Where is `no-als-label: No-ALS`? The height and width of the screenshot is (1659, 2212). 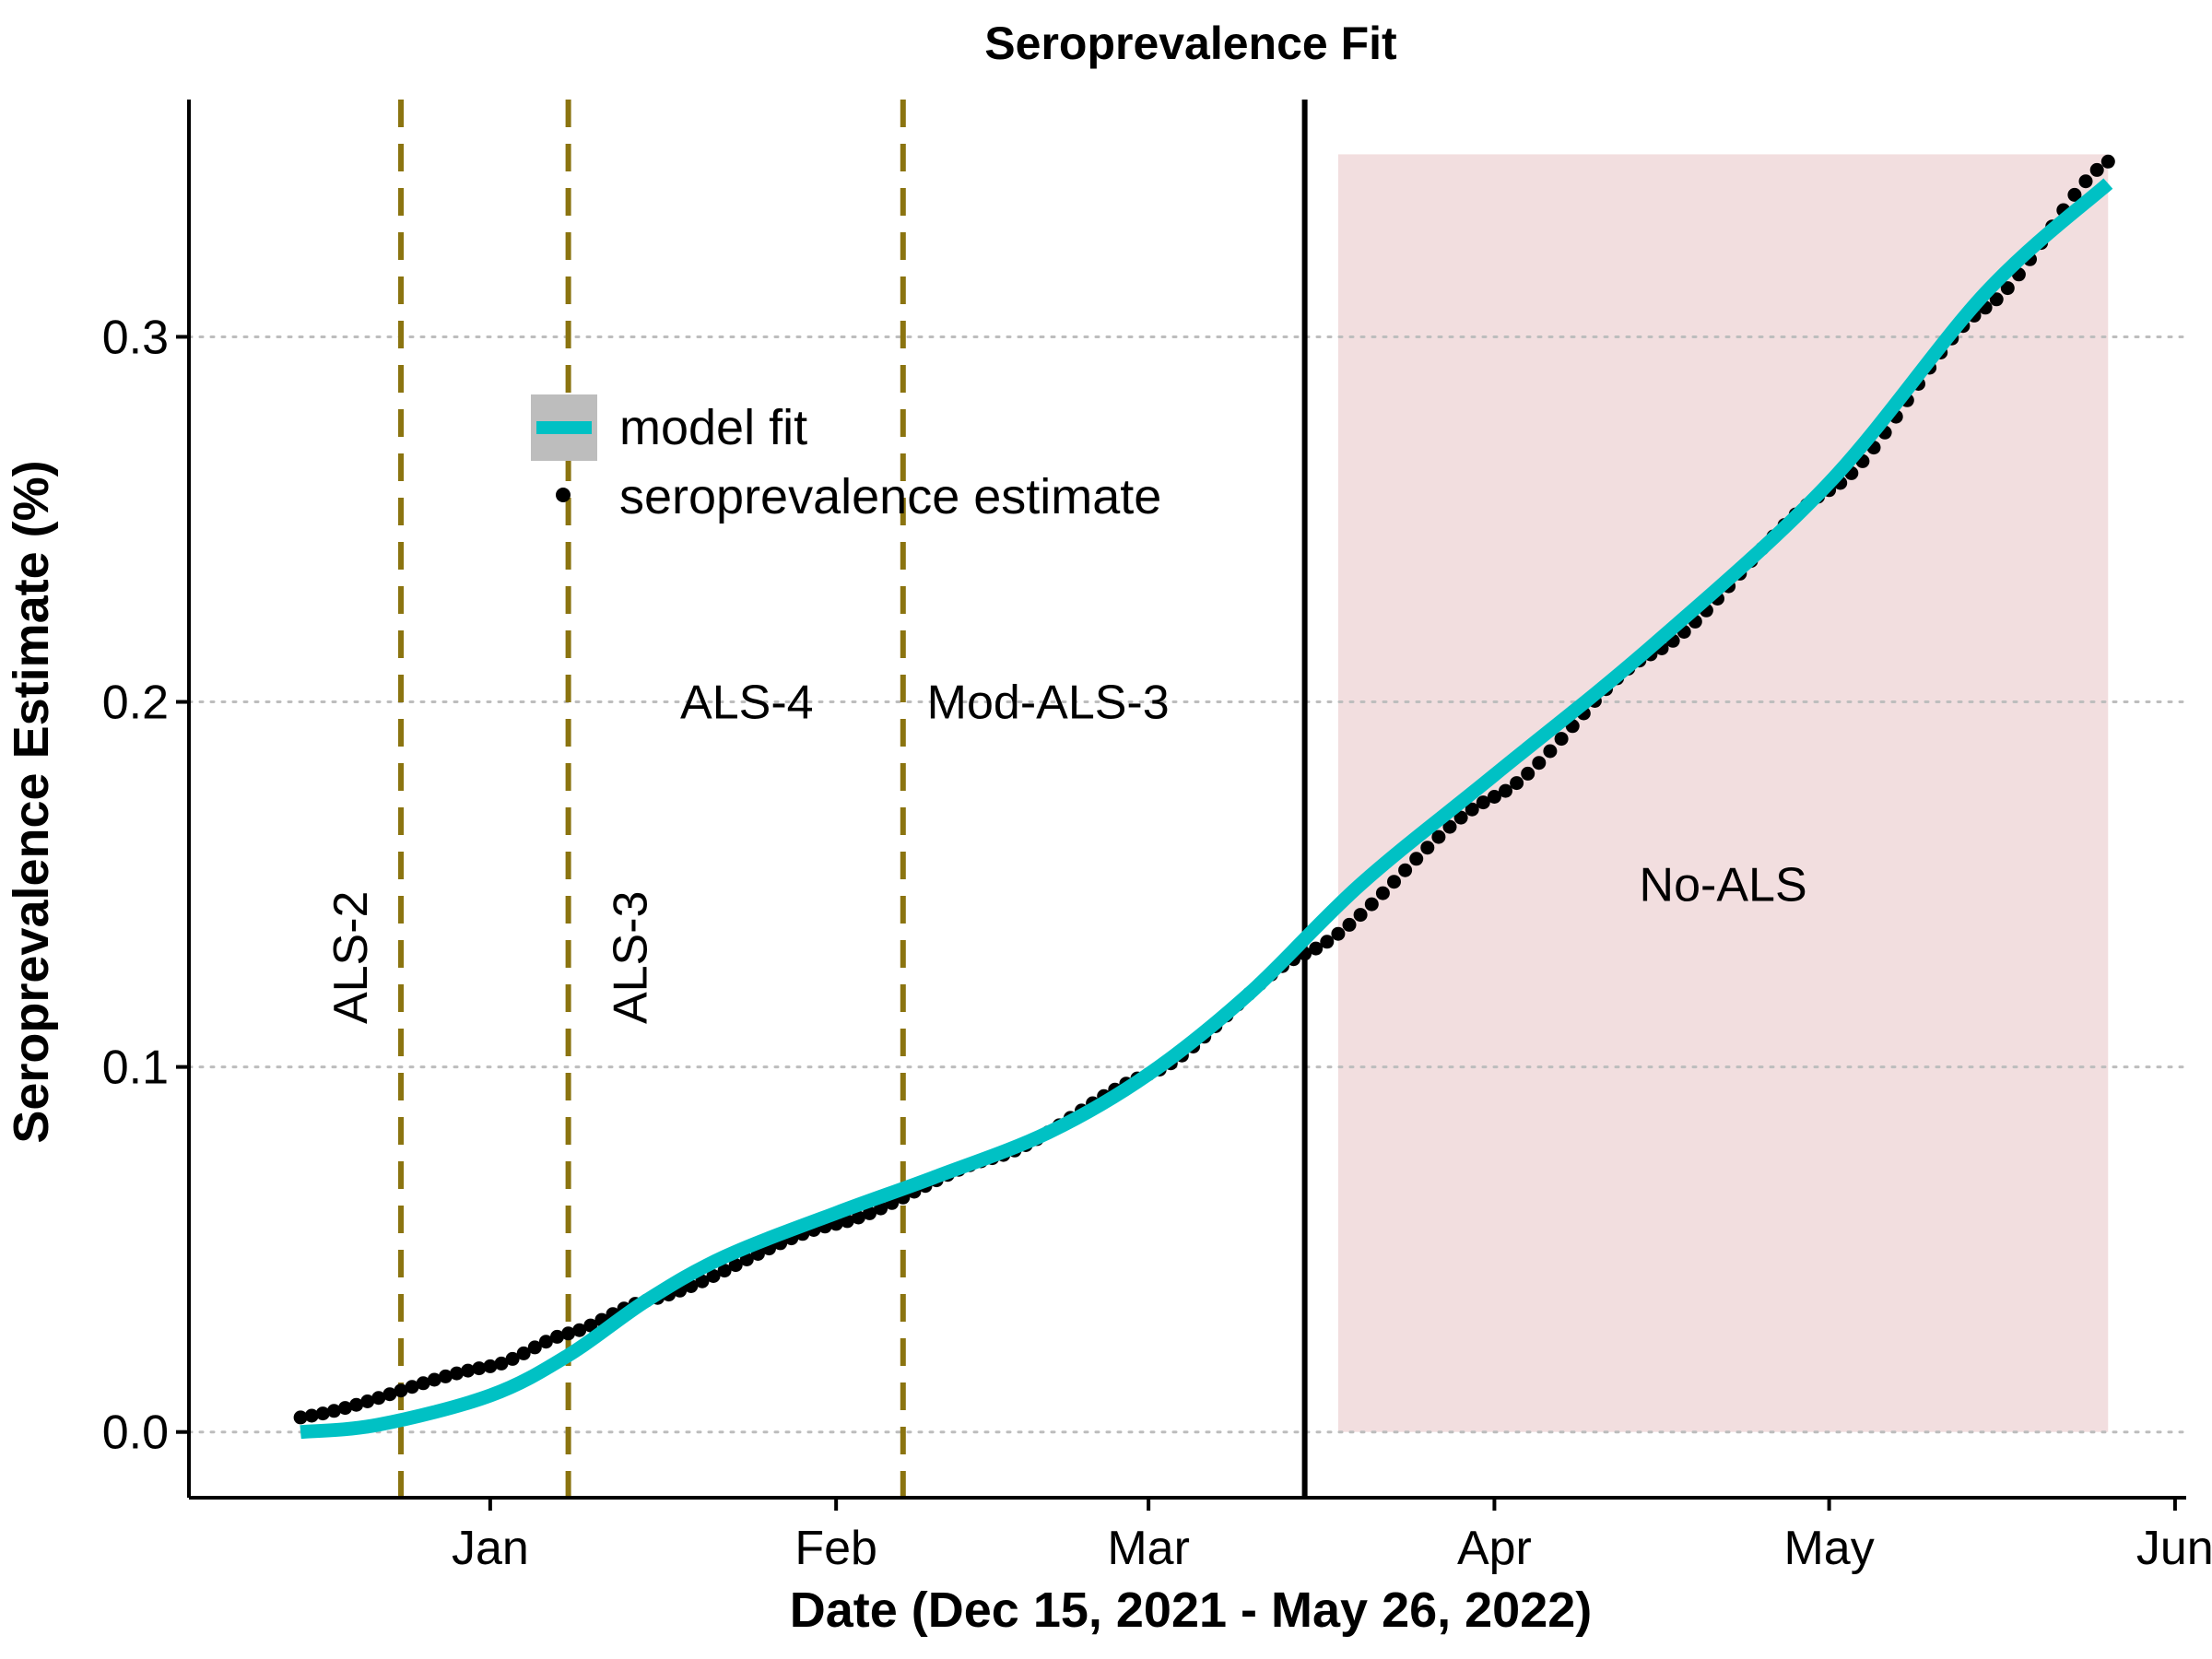
no-als-label: No-ALS is located at coordinates (1723, 885).